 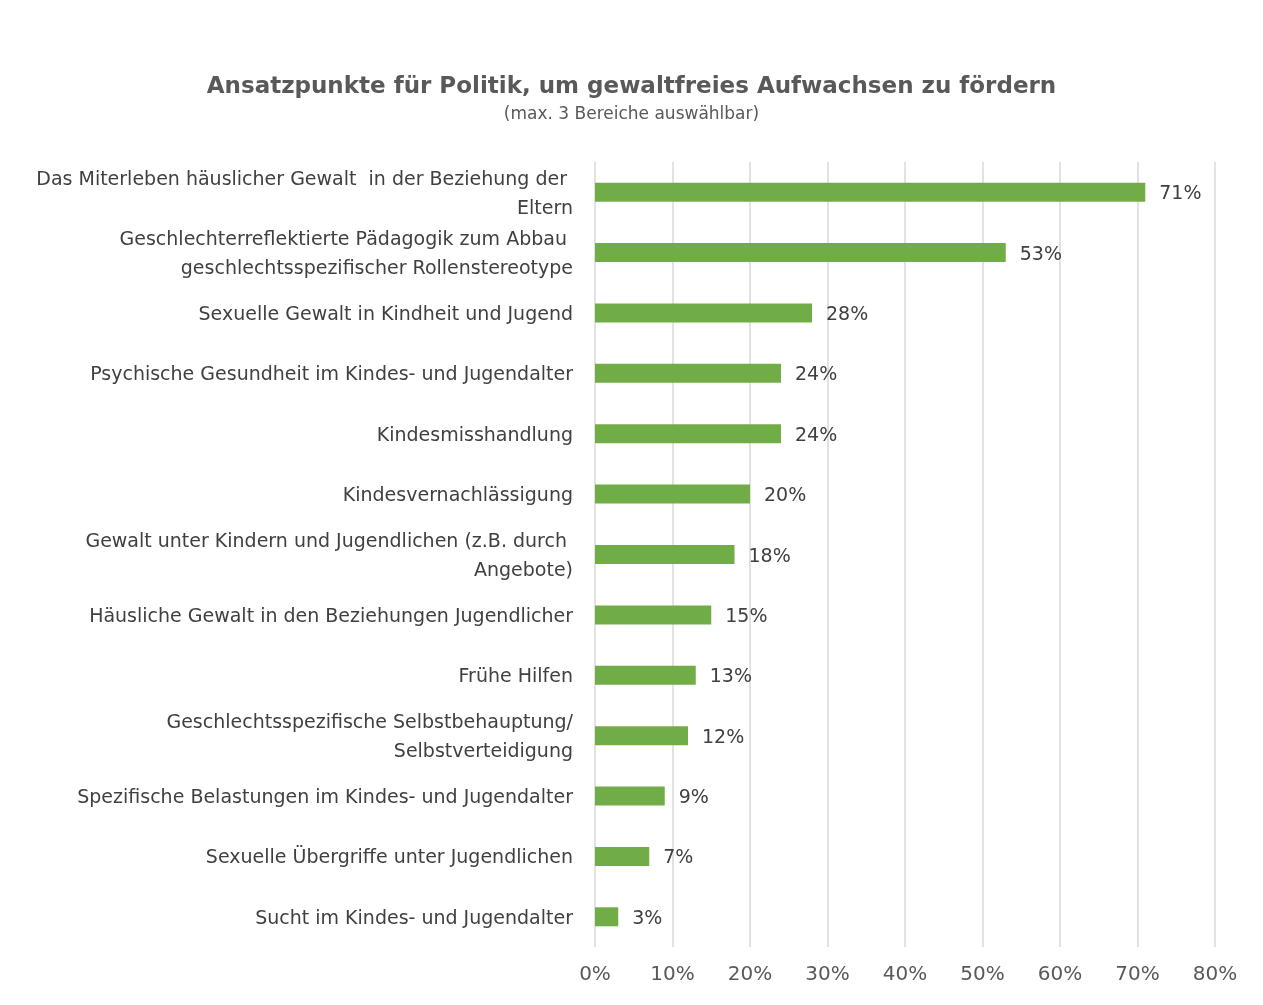 I want to click on y-tick-label: Das Miterleben häuslicher Gewalt in der Beziehung der Eltern, so click(x=304, y=192).